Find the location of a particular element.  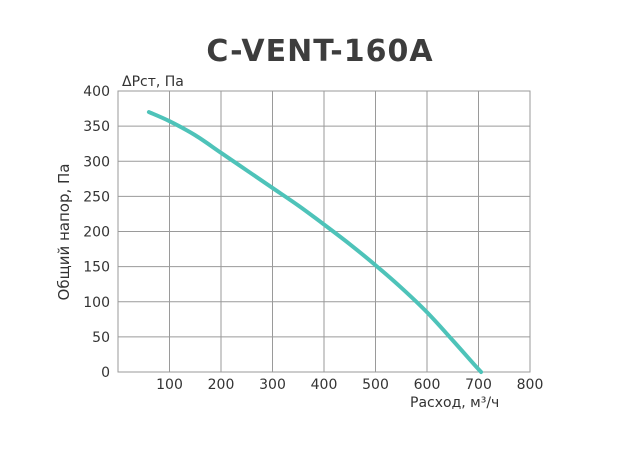

y-axis-unit-label: ΔPст, Па is located at coordinates (153, 82).